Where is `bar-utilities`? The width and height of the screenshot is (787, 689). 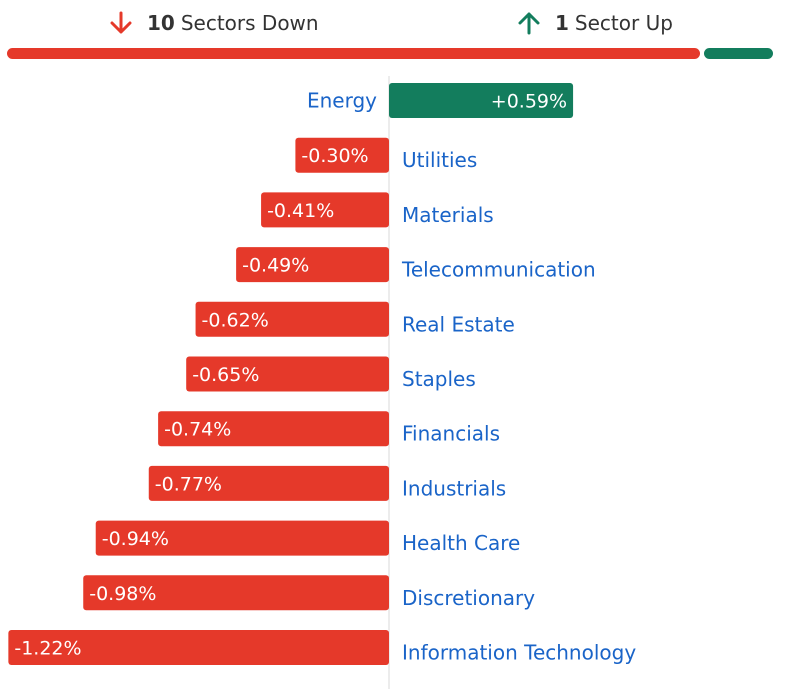
bar-utilities is located at coordinates (342, 155).